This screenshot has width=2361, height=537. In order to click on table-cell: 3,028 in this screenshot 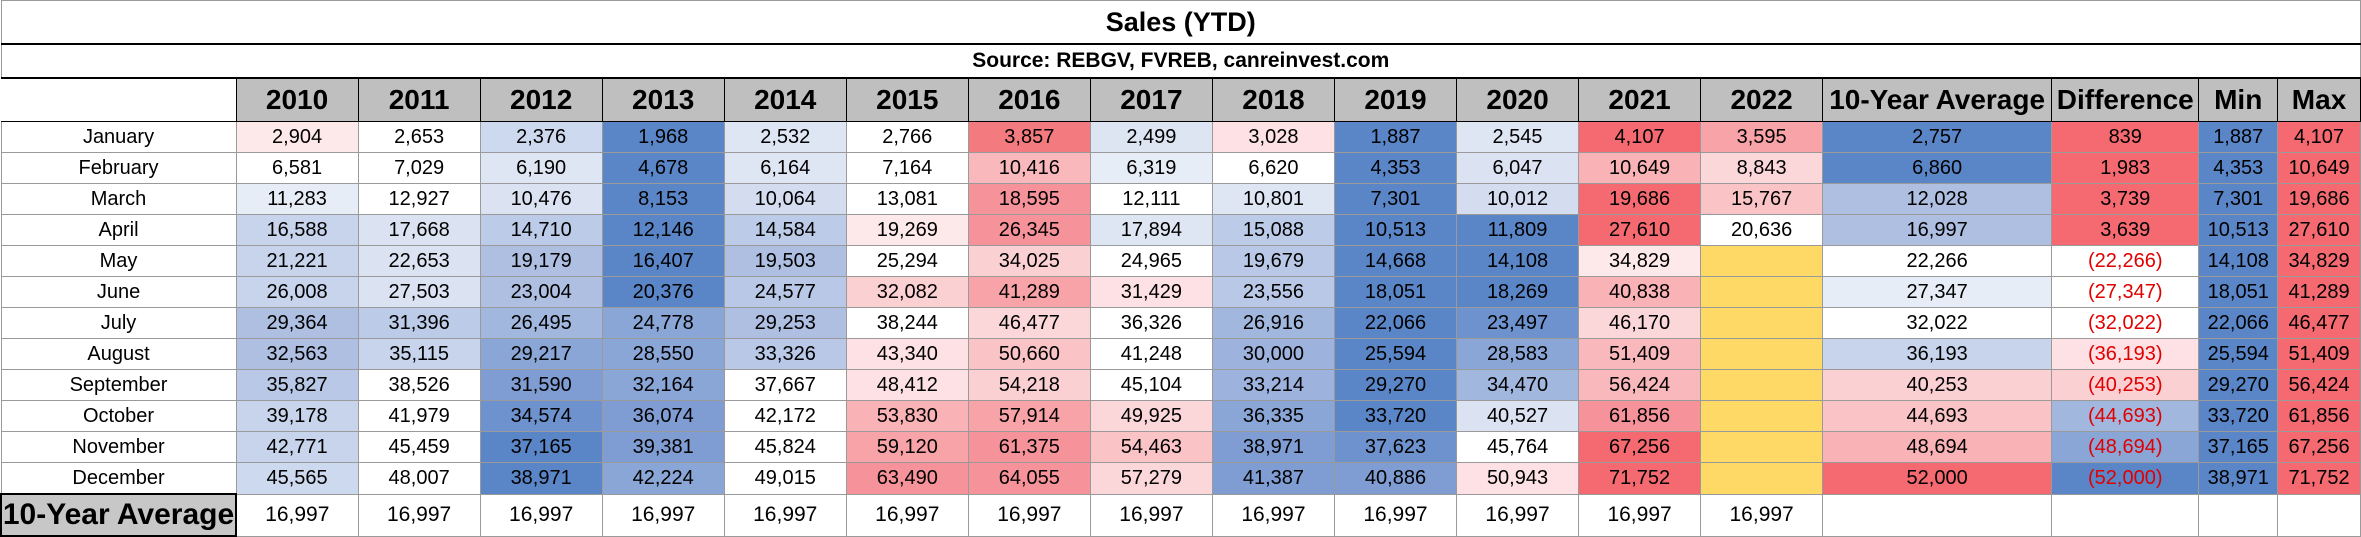, I will do `click(1273, 137)`.